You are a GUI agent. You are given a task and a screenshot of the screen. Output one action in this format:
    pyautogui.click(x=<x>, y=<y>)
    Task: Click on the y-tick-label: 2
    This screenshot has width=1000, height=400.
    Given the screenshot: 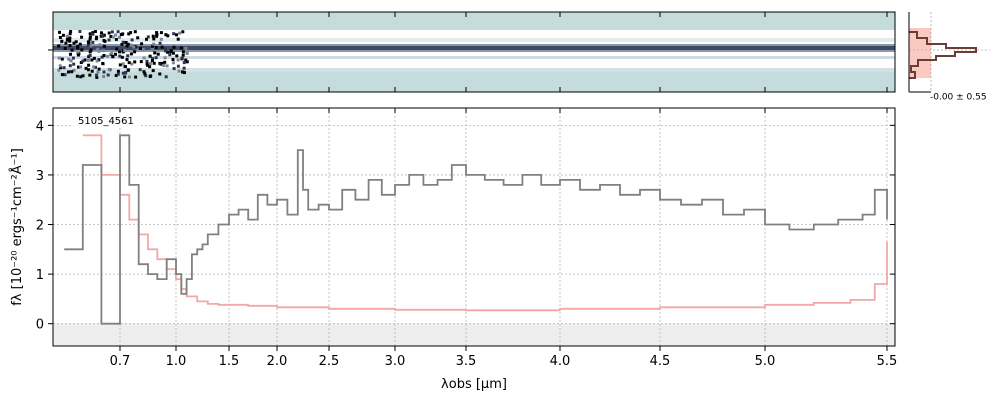 What is the action you would take?
    pyautogui.click(x=40, y=226)
    